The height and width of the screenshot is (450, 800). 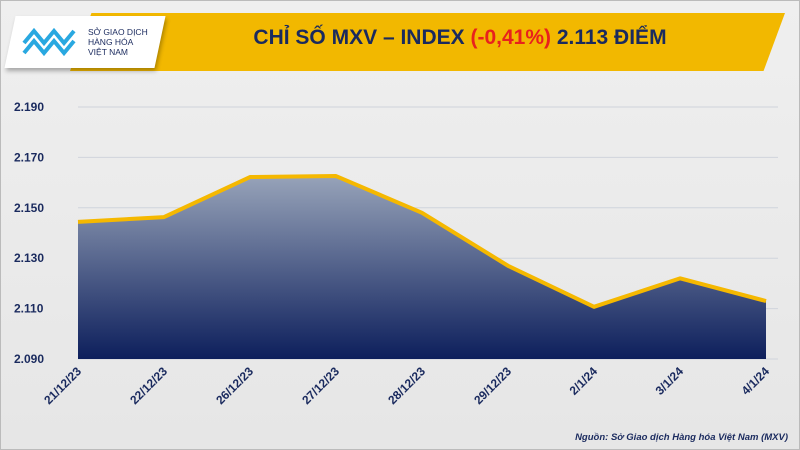 I want to click on title-banner, so click(x=427, y=42).